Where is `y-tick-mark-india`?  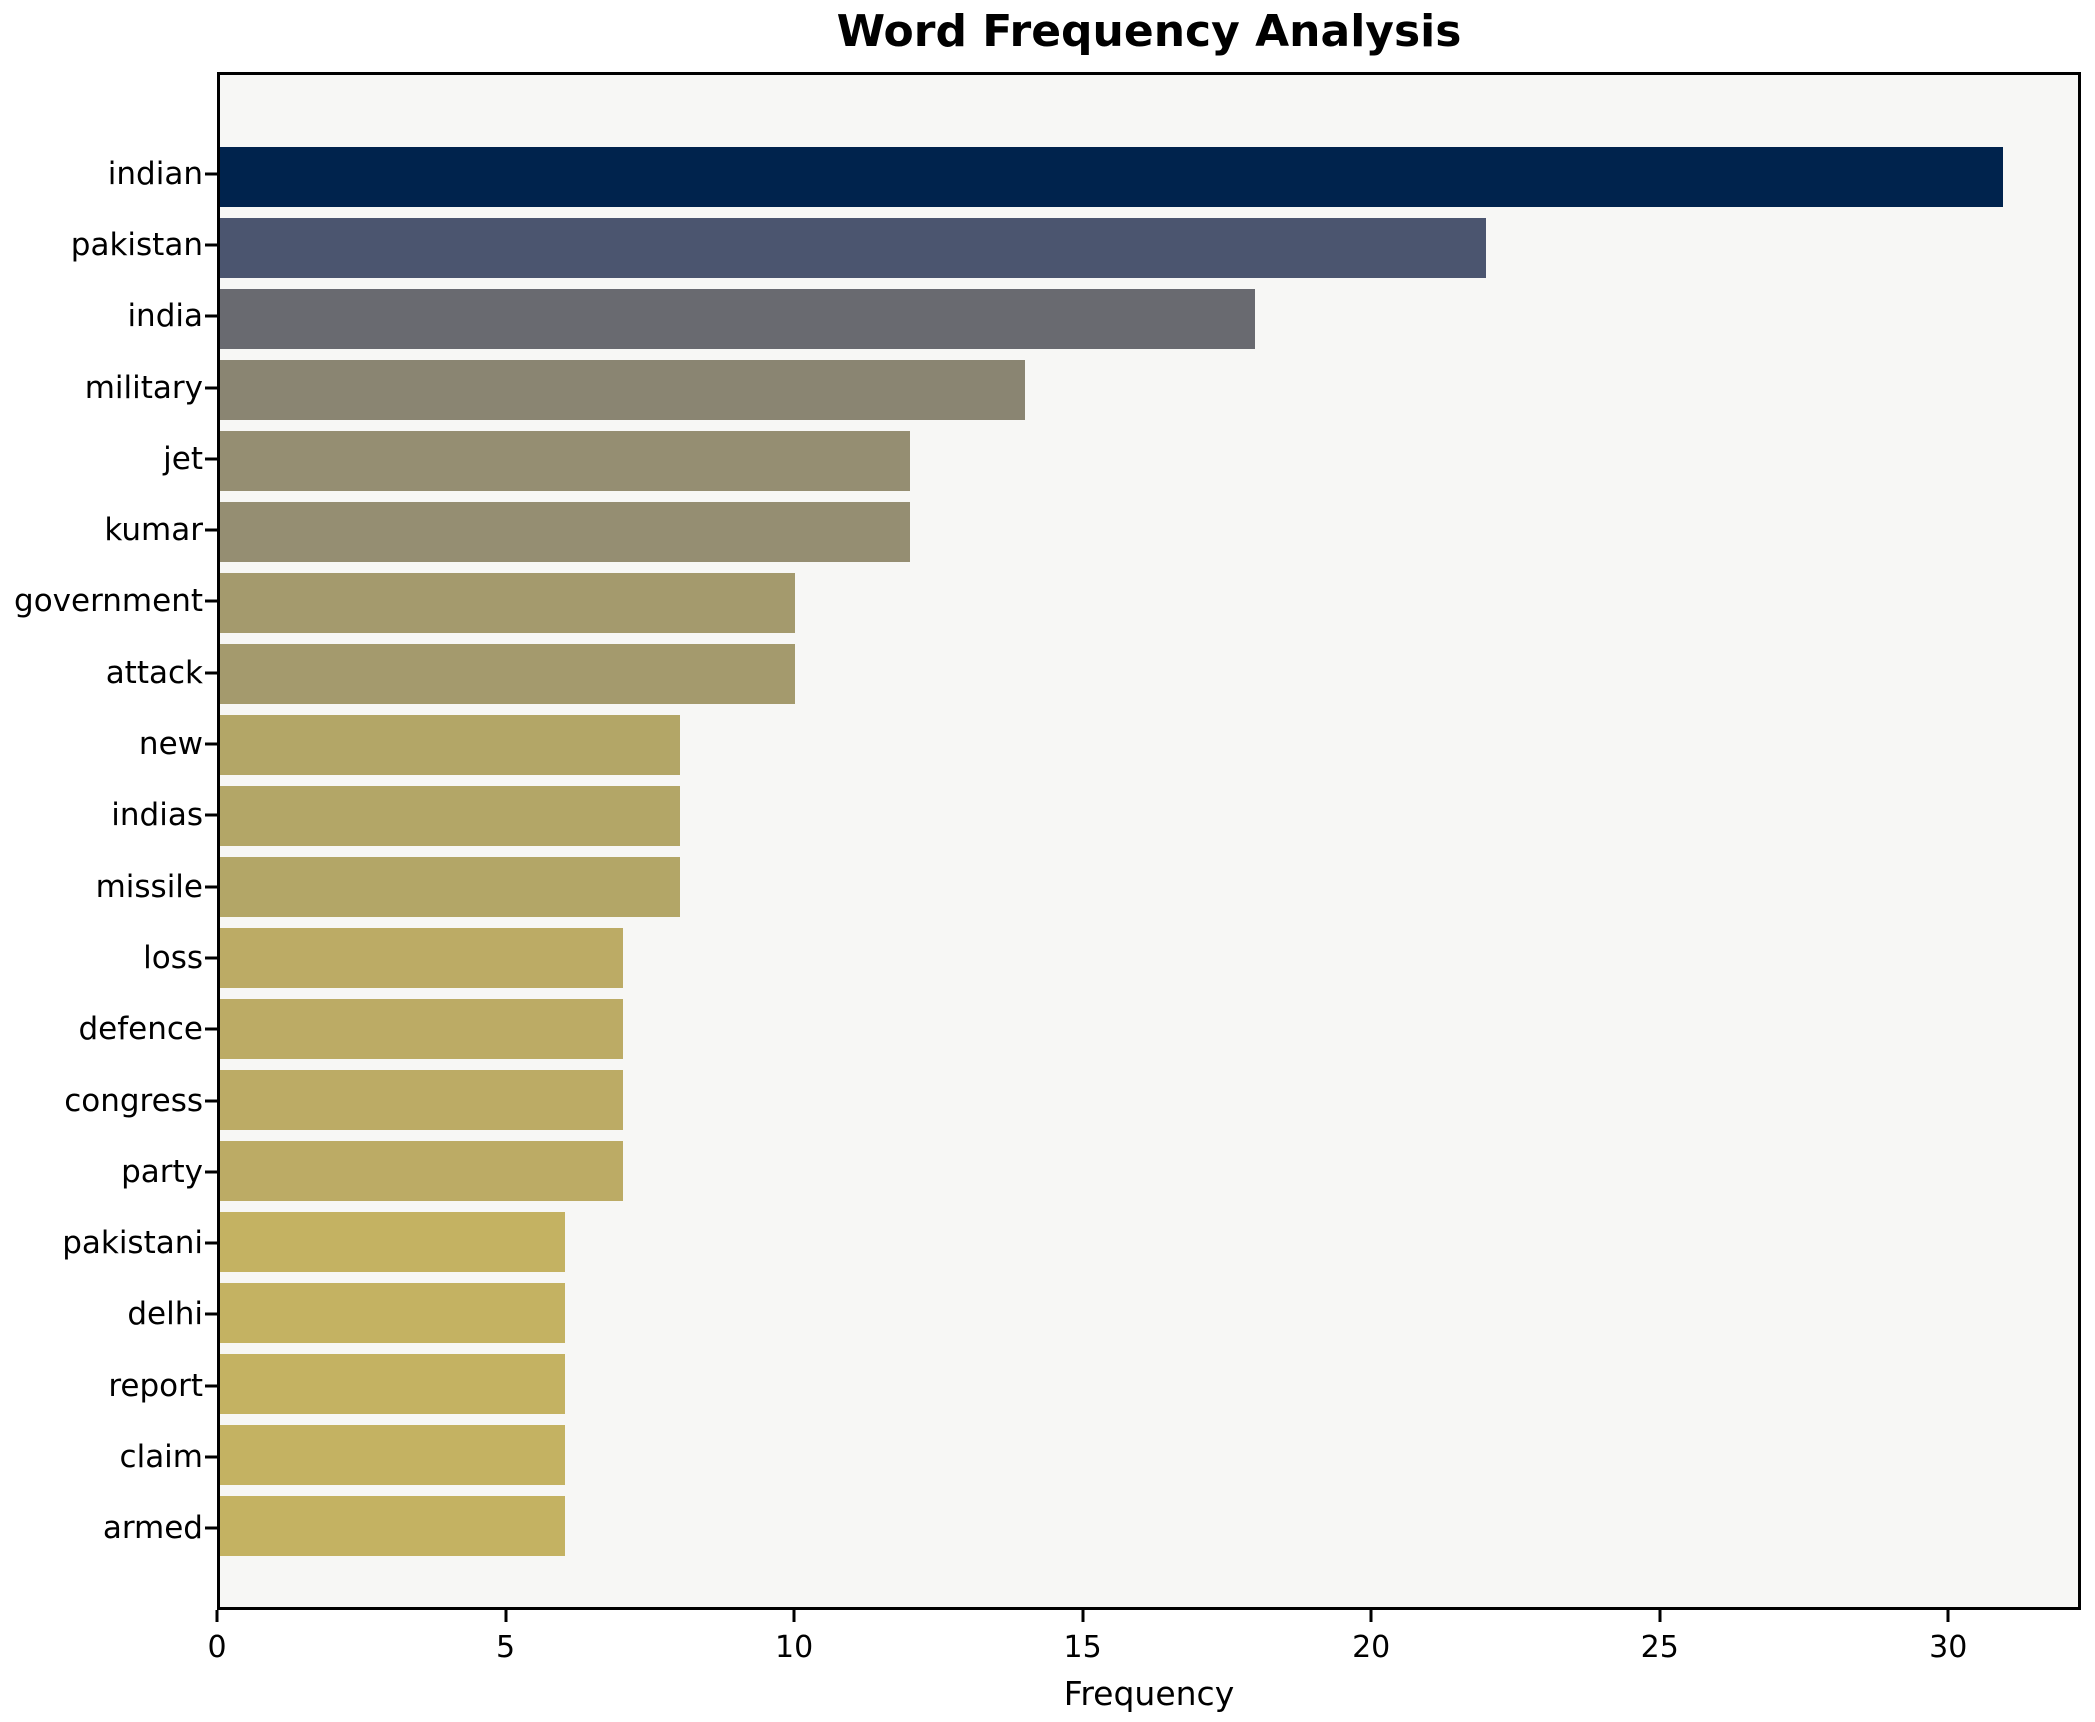 y-tick-mark-india is located at coordinates (211, 316).